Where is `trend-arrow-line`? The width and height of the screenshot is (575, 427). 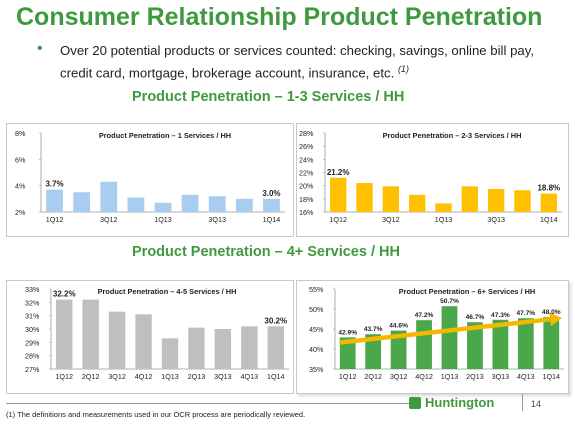 trend-arrow-line is located at coordinates (446, 331).